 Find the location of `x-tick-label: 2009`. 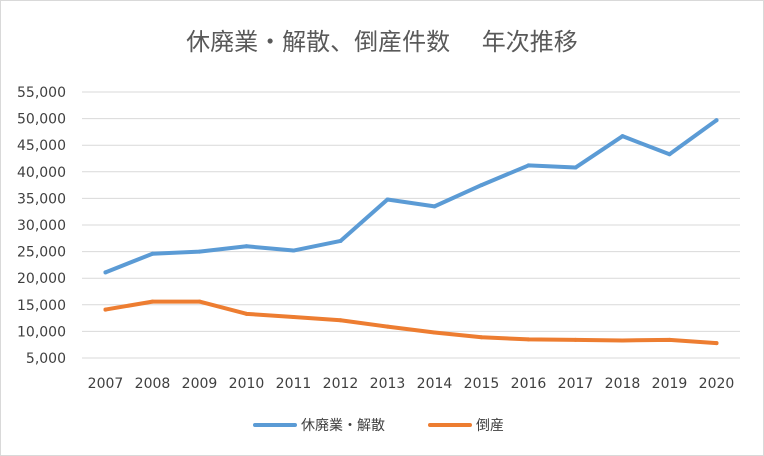

x-tick-label: 2009 is located at coordinates (200, 384).